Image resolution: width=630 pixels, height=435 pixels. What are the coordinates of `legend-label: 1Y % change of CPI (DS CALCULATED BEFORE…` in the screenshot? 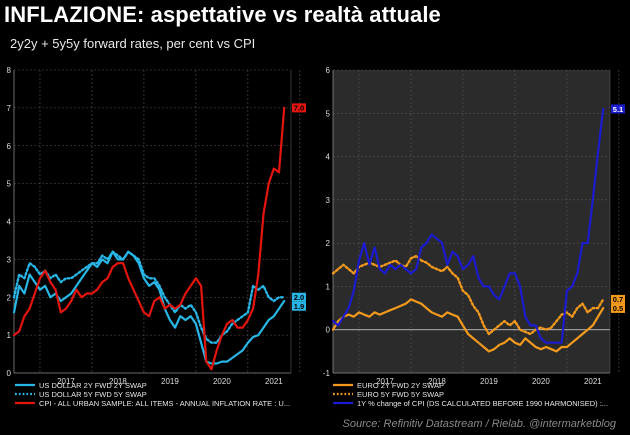 It's located at (482, 403).